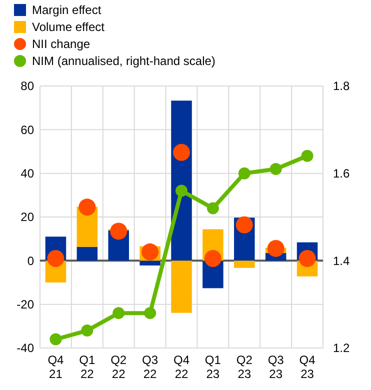  What do you see at coordinates (67, 10) in the screenshot?
I see `legend-label: Margin effect` at bounding box center [67, 10].